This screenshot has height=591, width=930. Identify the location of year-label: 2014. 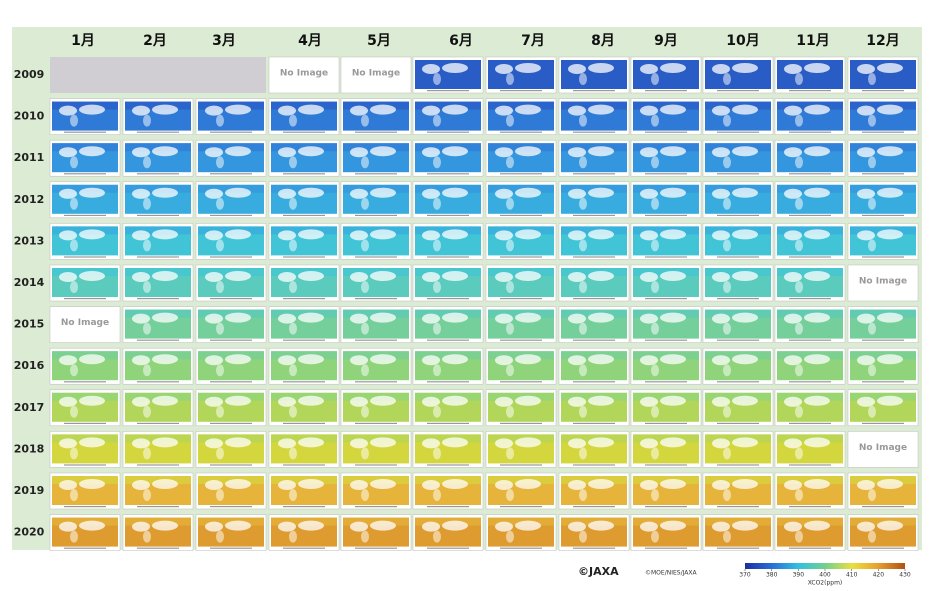
(29, 282).